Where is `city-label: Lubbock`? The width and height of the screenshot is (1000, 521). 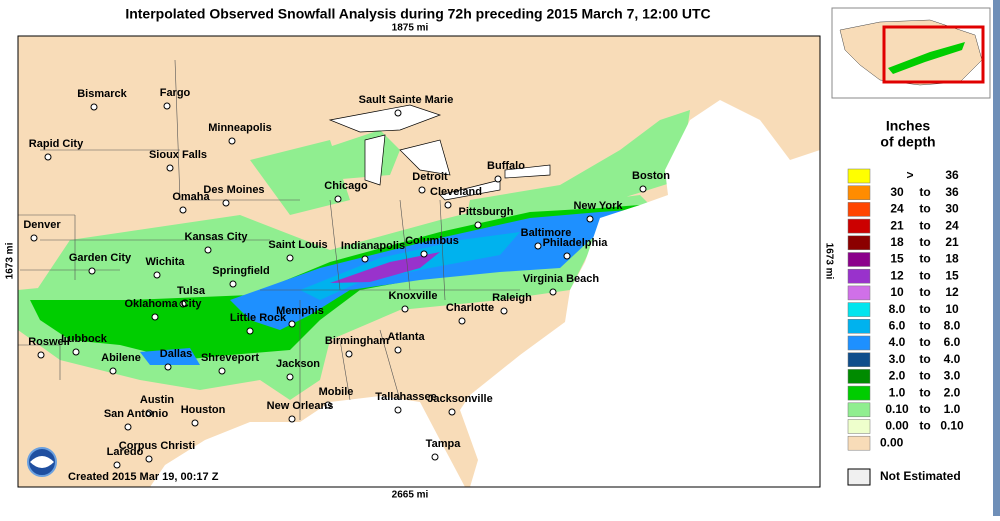 city-label: Lubbock is located at coordinates (84, 339).